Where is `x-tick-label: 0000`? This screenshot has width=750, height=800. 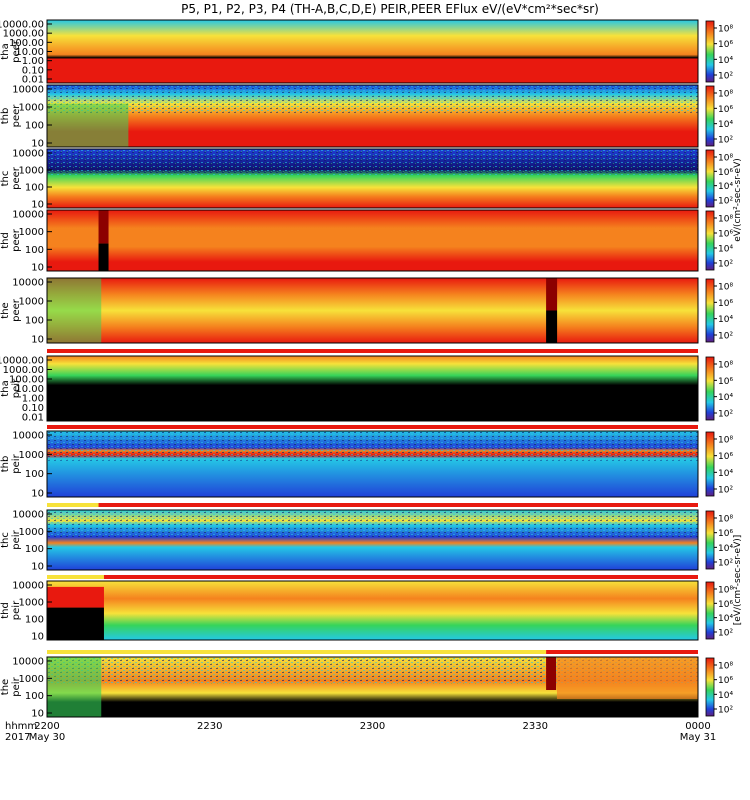
x-tick-label: 0000 is located at coordinates (697, 726).